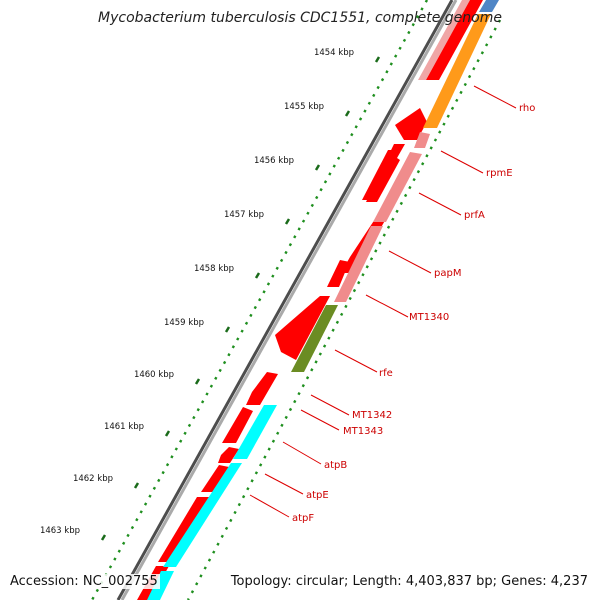 The height and width of the screenshot is (600, 600). Describe the element at coordinates (314, 338) in the screenshot. I see `feature-block-olive` at that location.